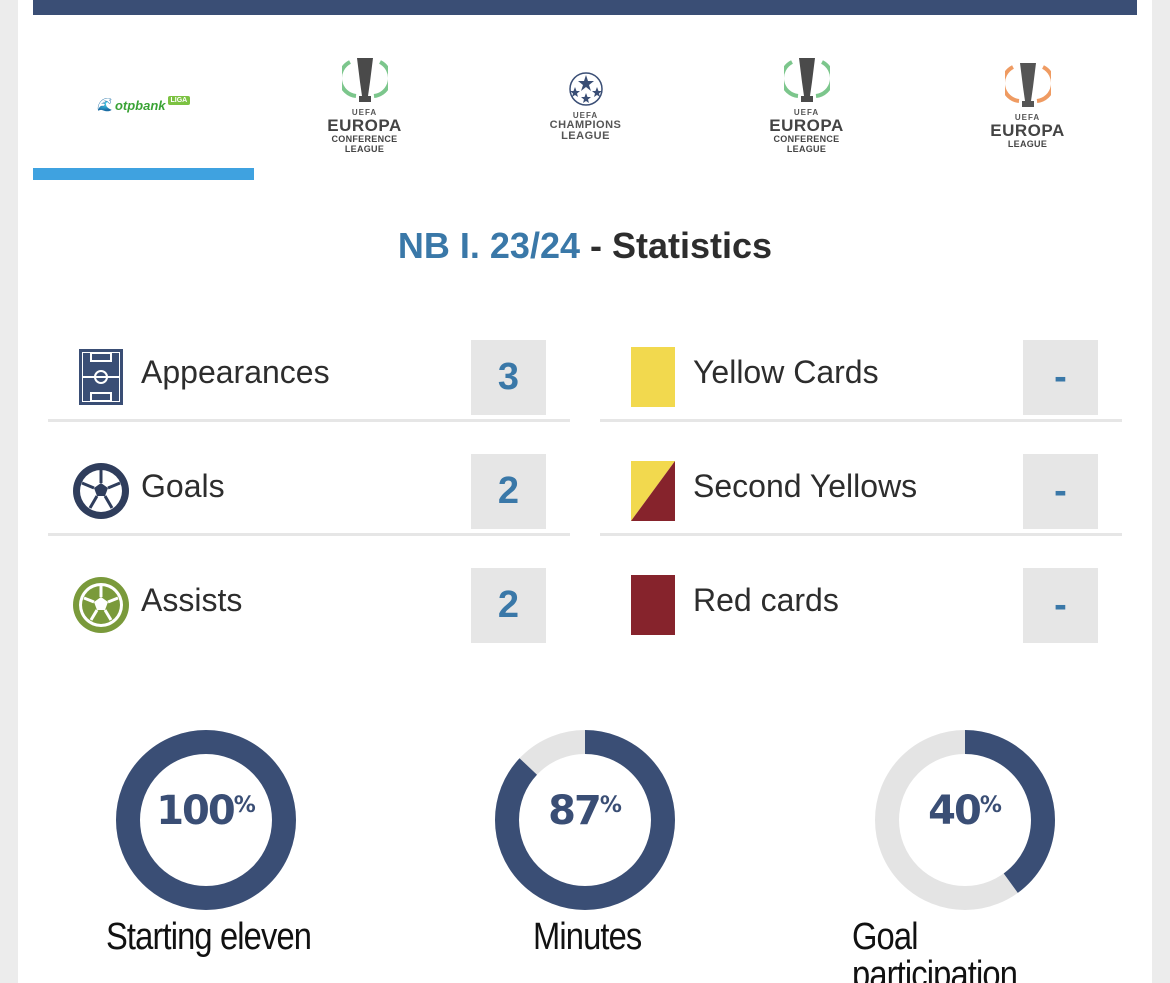 The image size is (1170, 983). I want to click on title-label: Statistics, so click(692, 245).